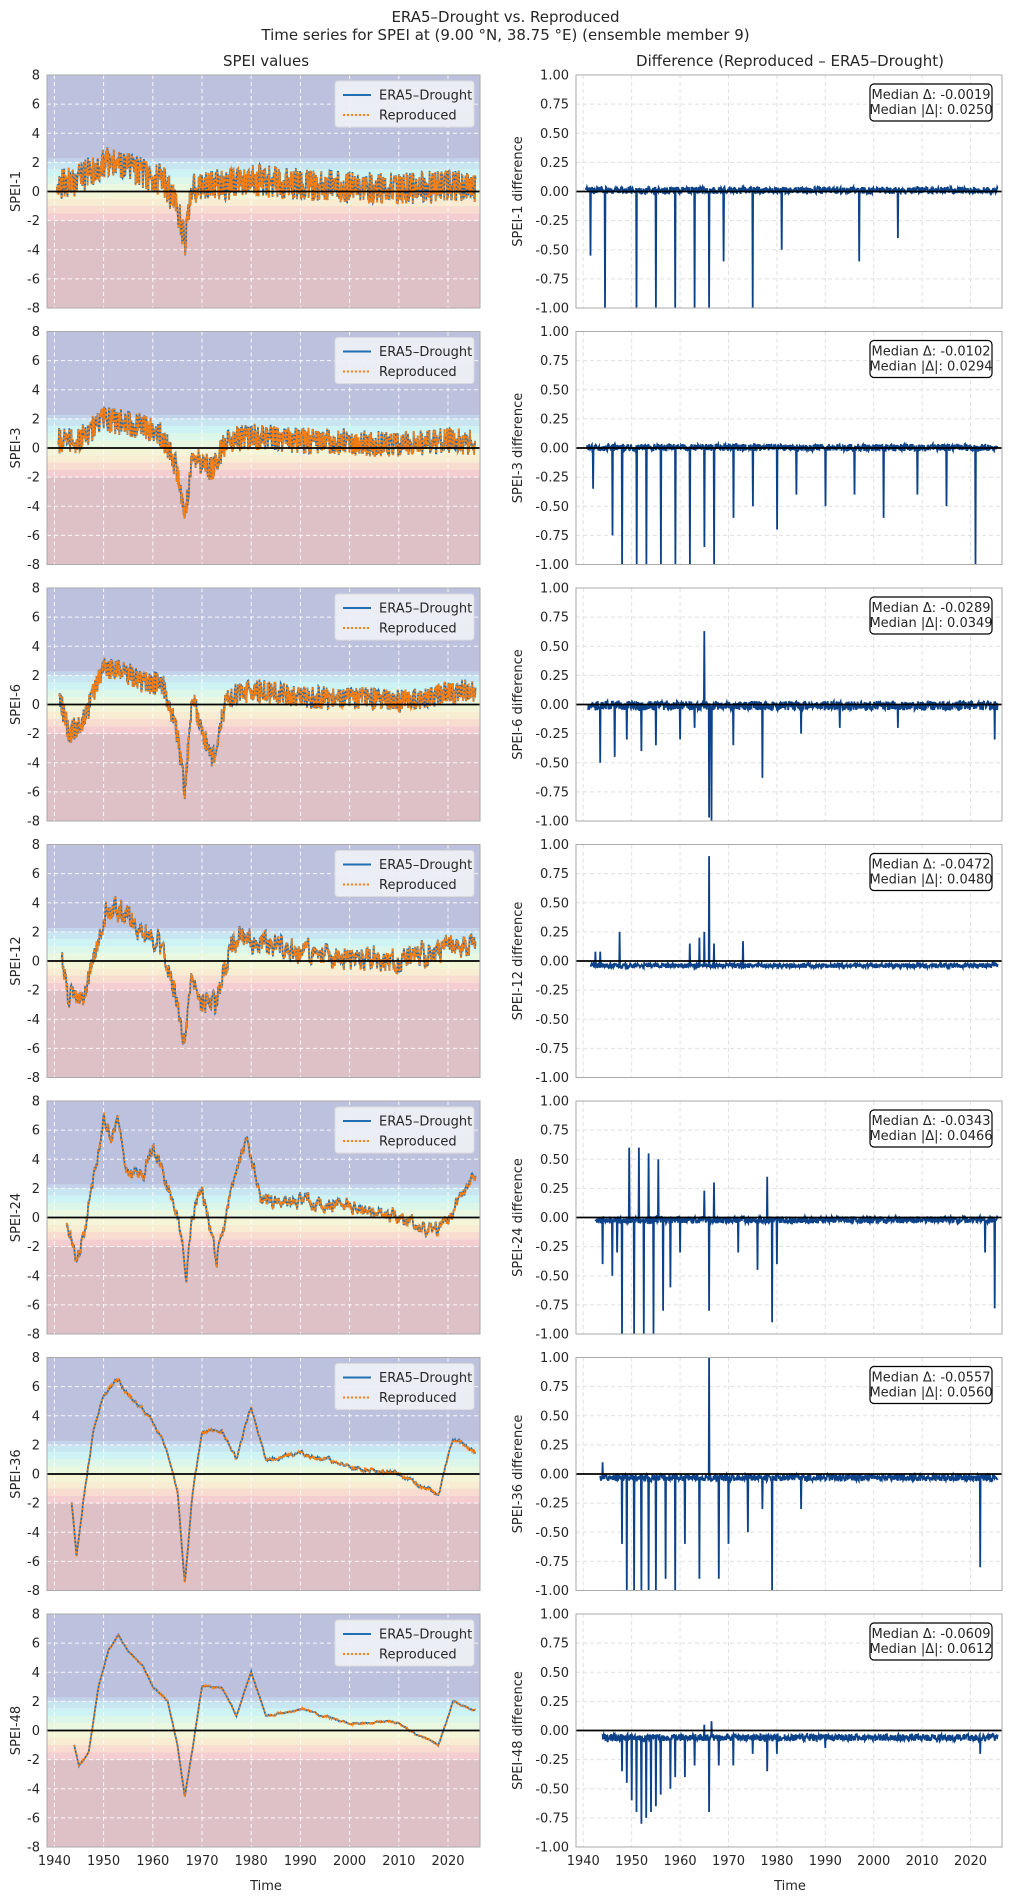 This screenshot has height=1901, width=1011. Describe the element at coordinates (554, 1416) in the screenshot. I see `y-tick-label: 0.50` at that location.